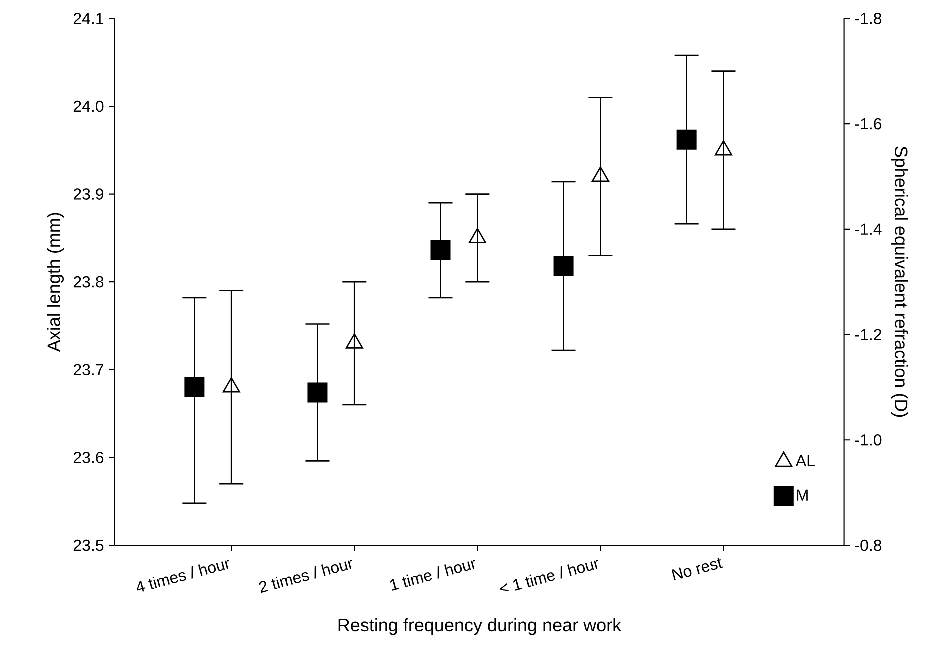 Image resolution: width=943 pixels, height=667 pixels. What do you see at coordinates (480, 627) in the screenshot?
I see `x-axis-title: Resting frequency during near work` at bounding box center [480, 627].